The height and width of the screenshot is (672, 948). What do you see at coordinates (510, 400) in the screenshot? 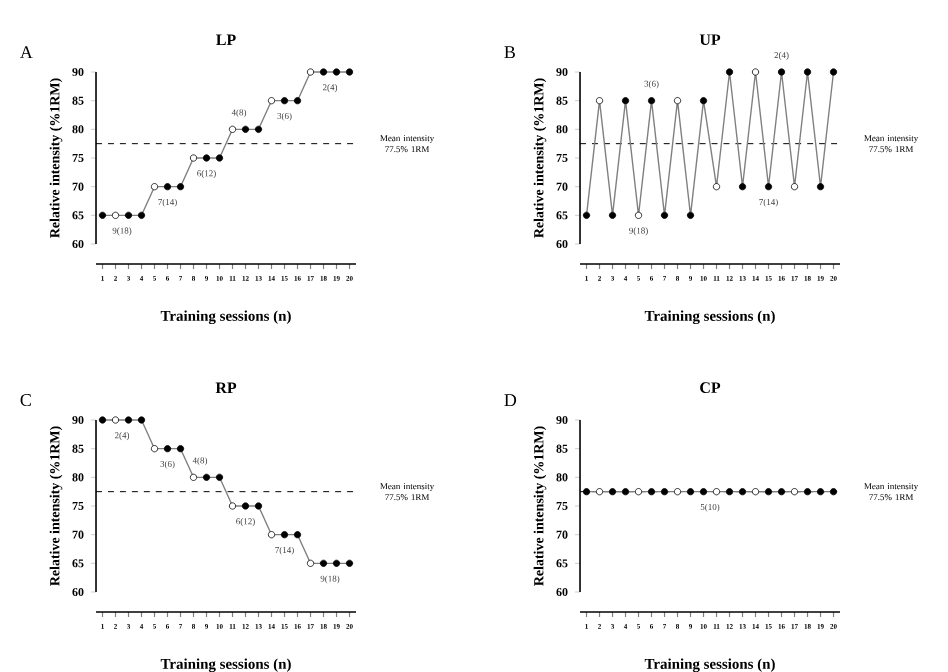
I see `text: D` at bounding box center [510, 400].